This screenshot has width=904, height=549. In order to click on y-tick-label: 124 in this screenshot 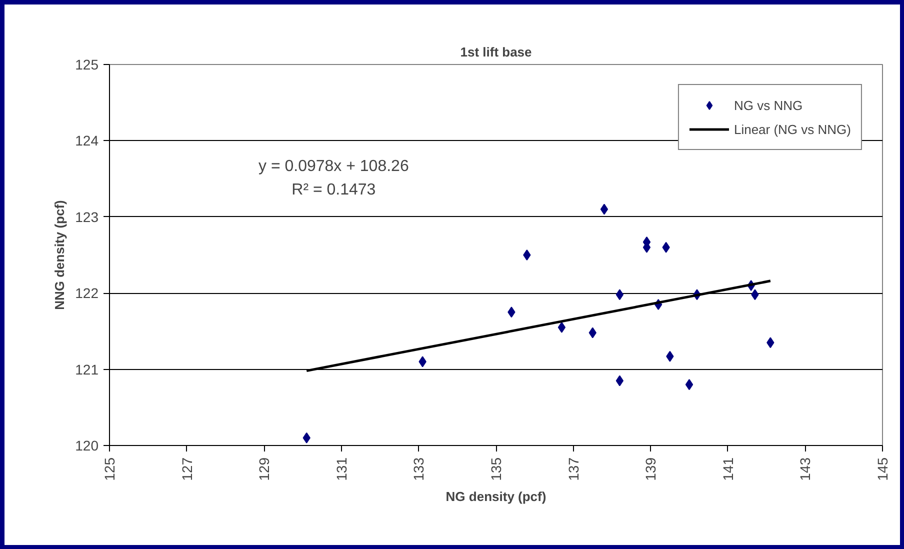, I will do `click(87, 140)`.